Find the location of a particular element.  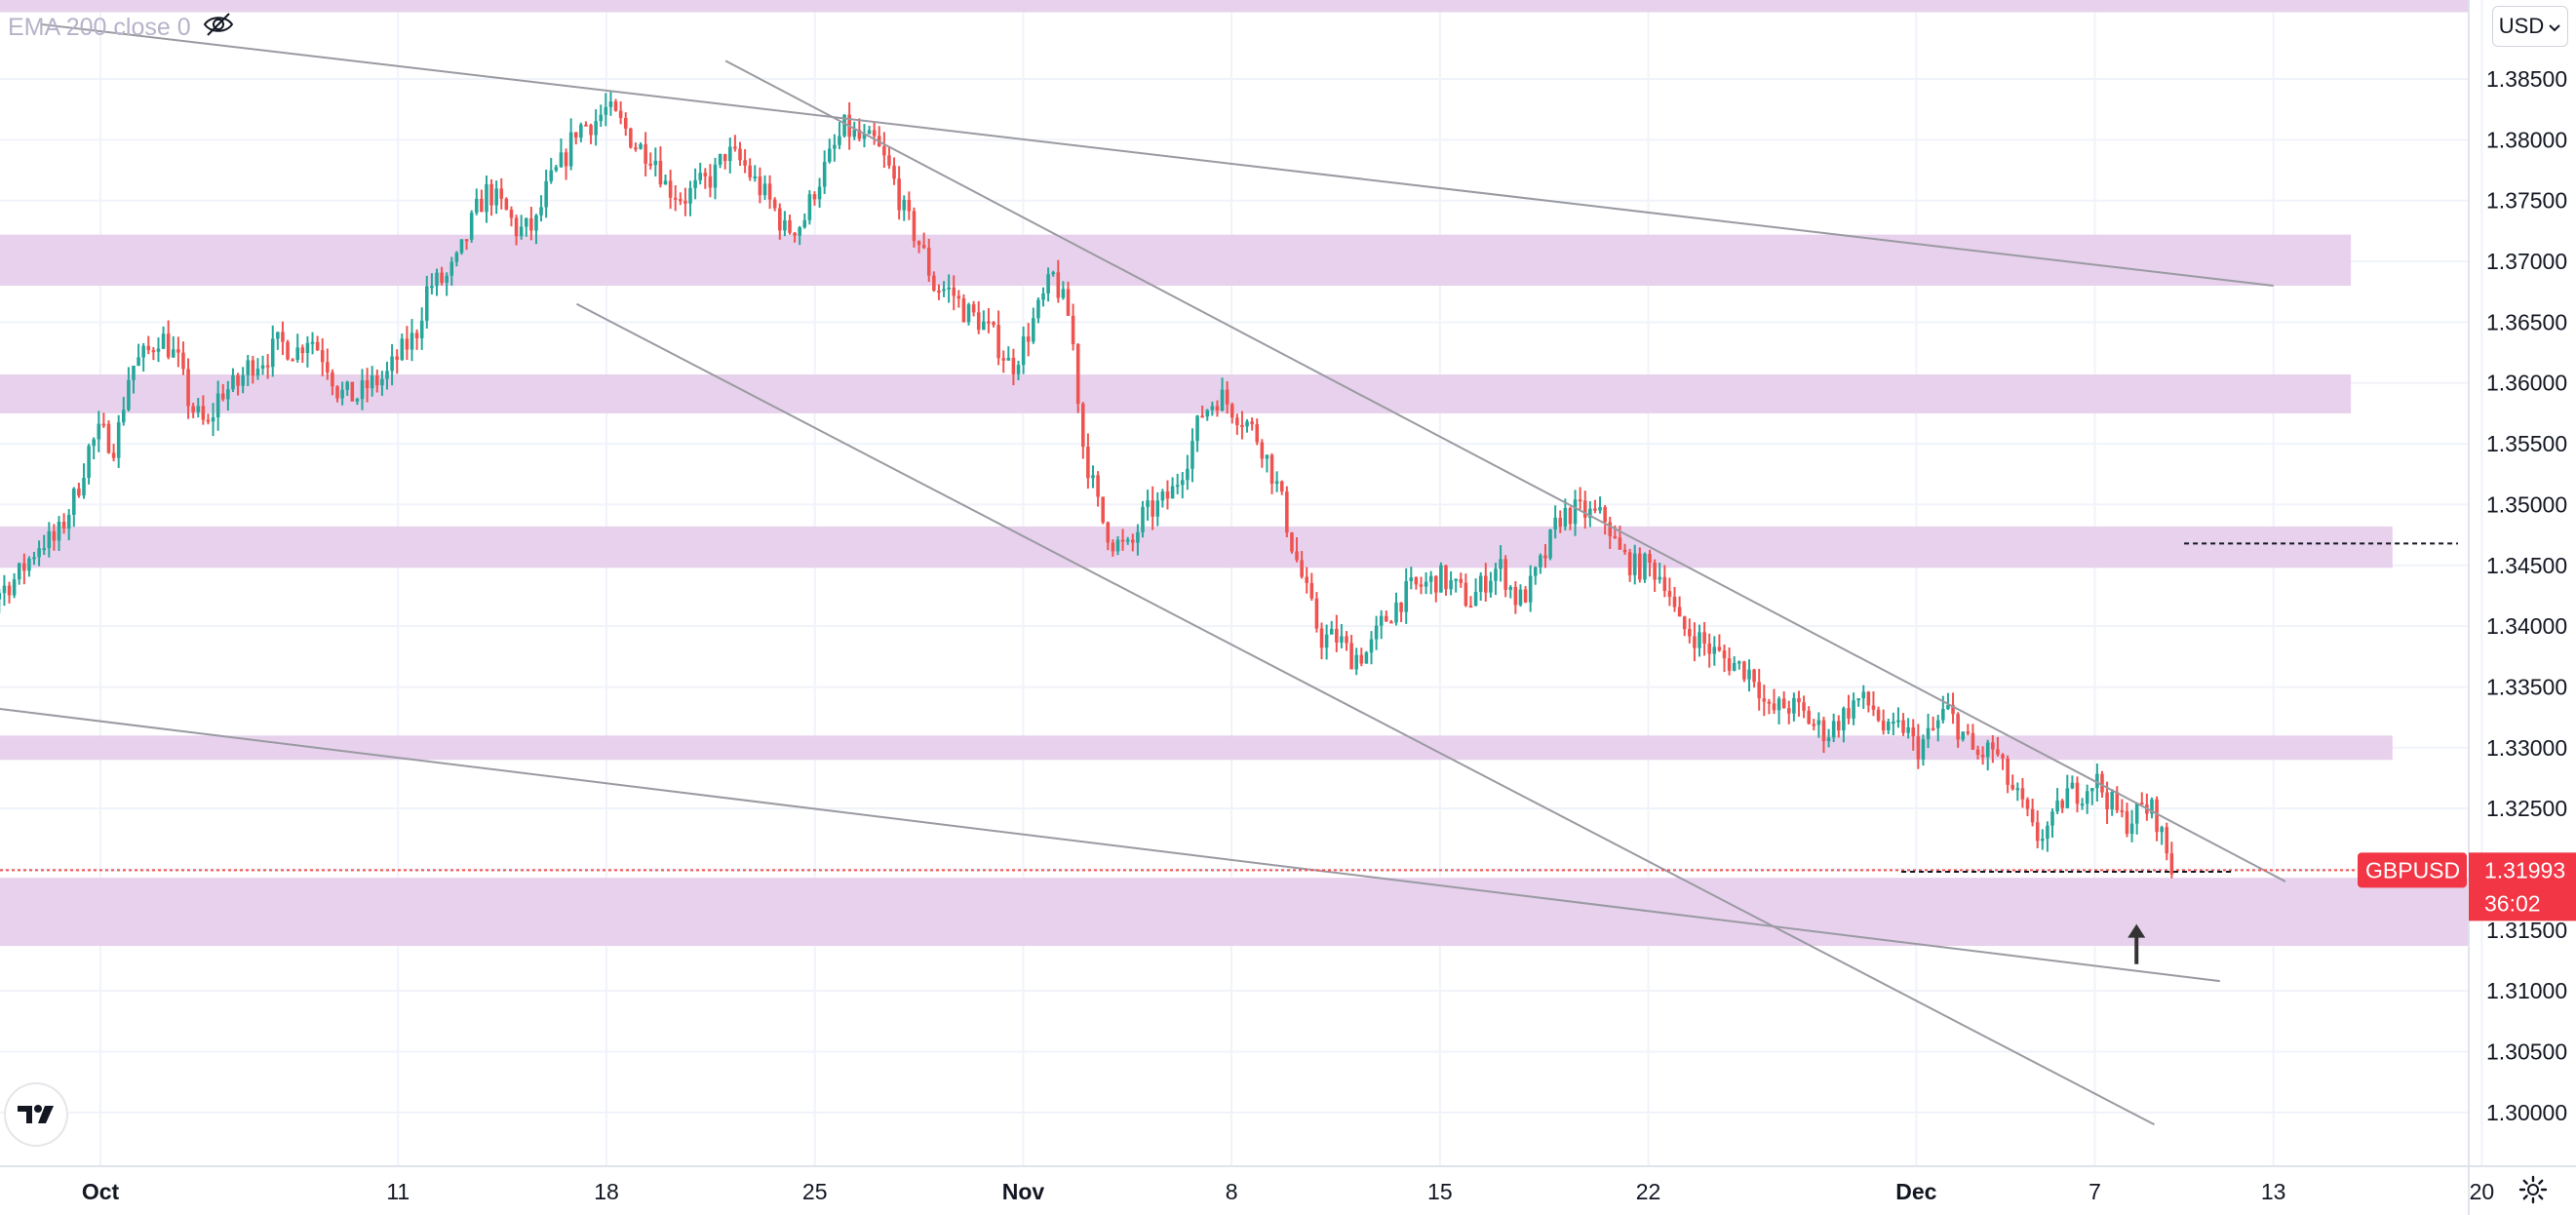

y-tick-label: 1.35500 is located at coordinates (2526, 443).